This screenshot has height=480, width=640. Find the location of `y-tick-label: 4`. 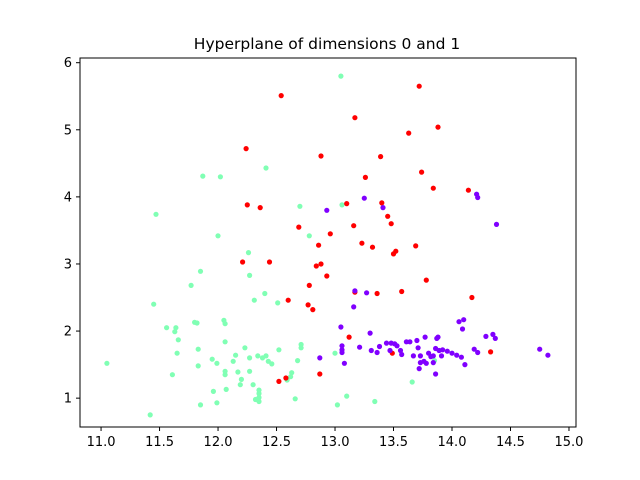

y-tick-label: 4 is located at coordinates (68, 197).